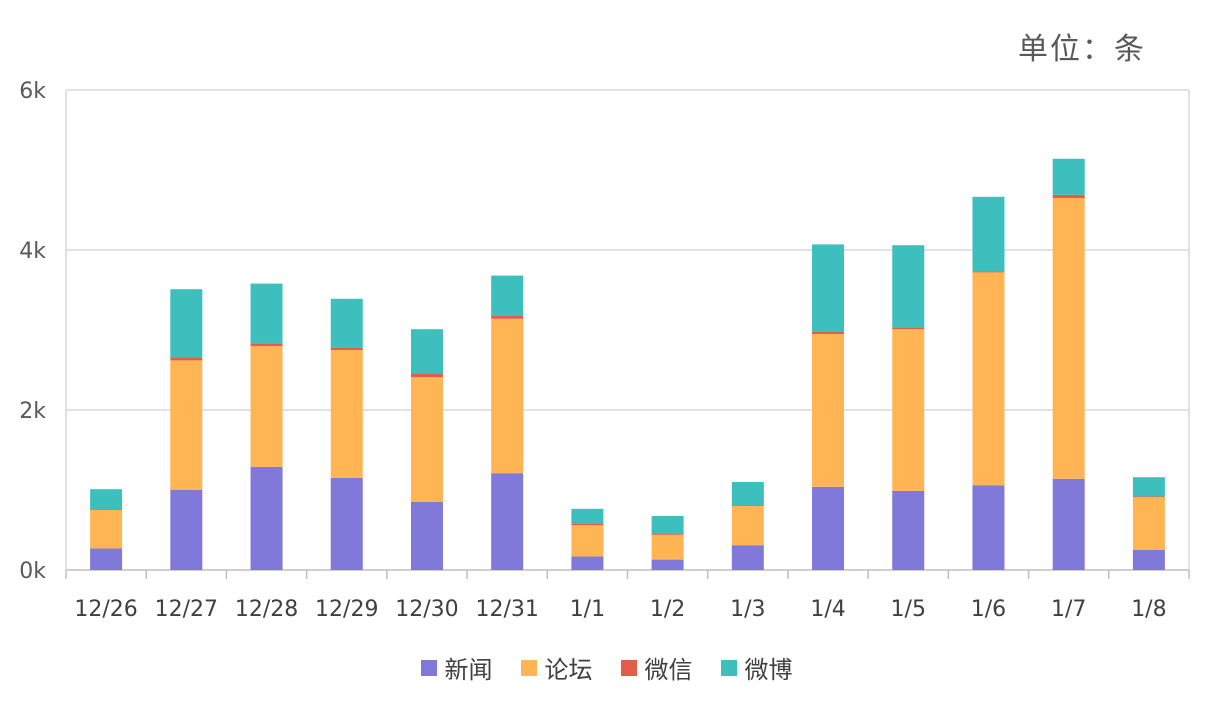 The width and height of the screenshot is (1213, 709). I want to click on legend-label-weibo: 微博, so click(768, 670).